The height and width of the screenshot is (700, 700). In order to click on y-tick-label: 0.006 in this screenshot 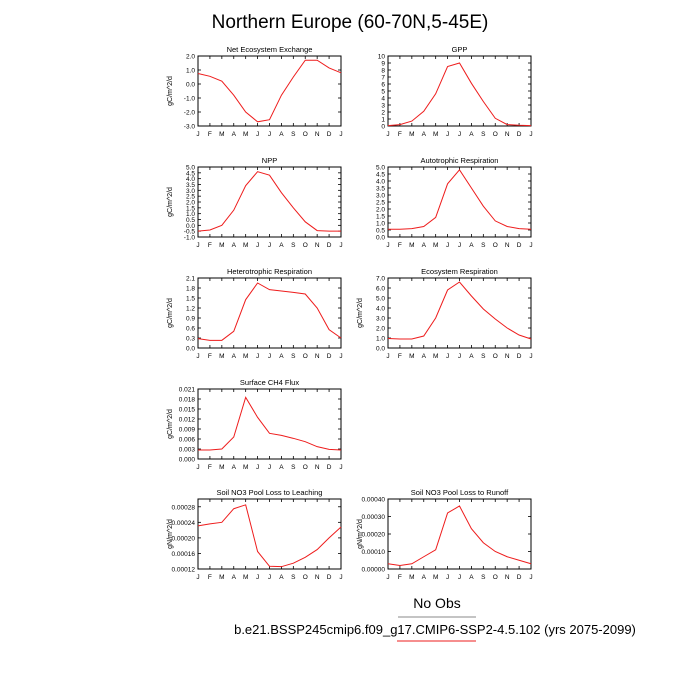, I will do `click(187, 440)`.